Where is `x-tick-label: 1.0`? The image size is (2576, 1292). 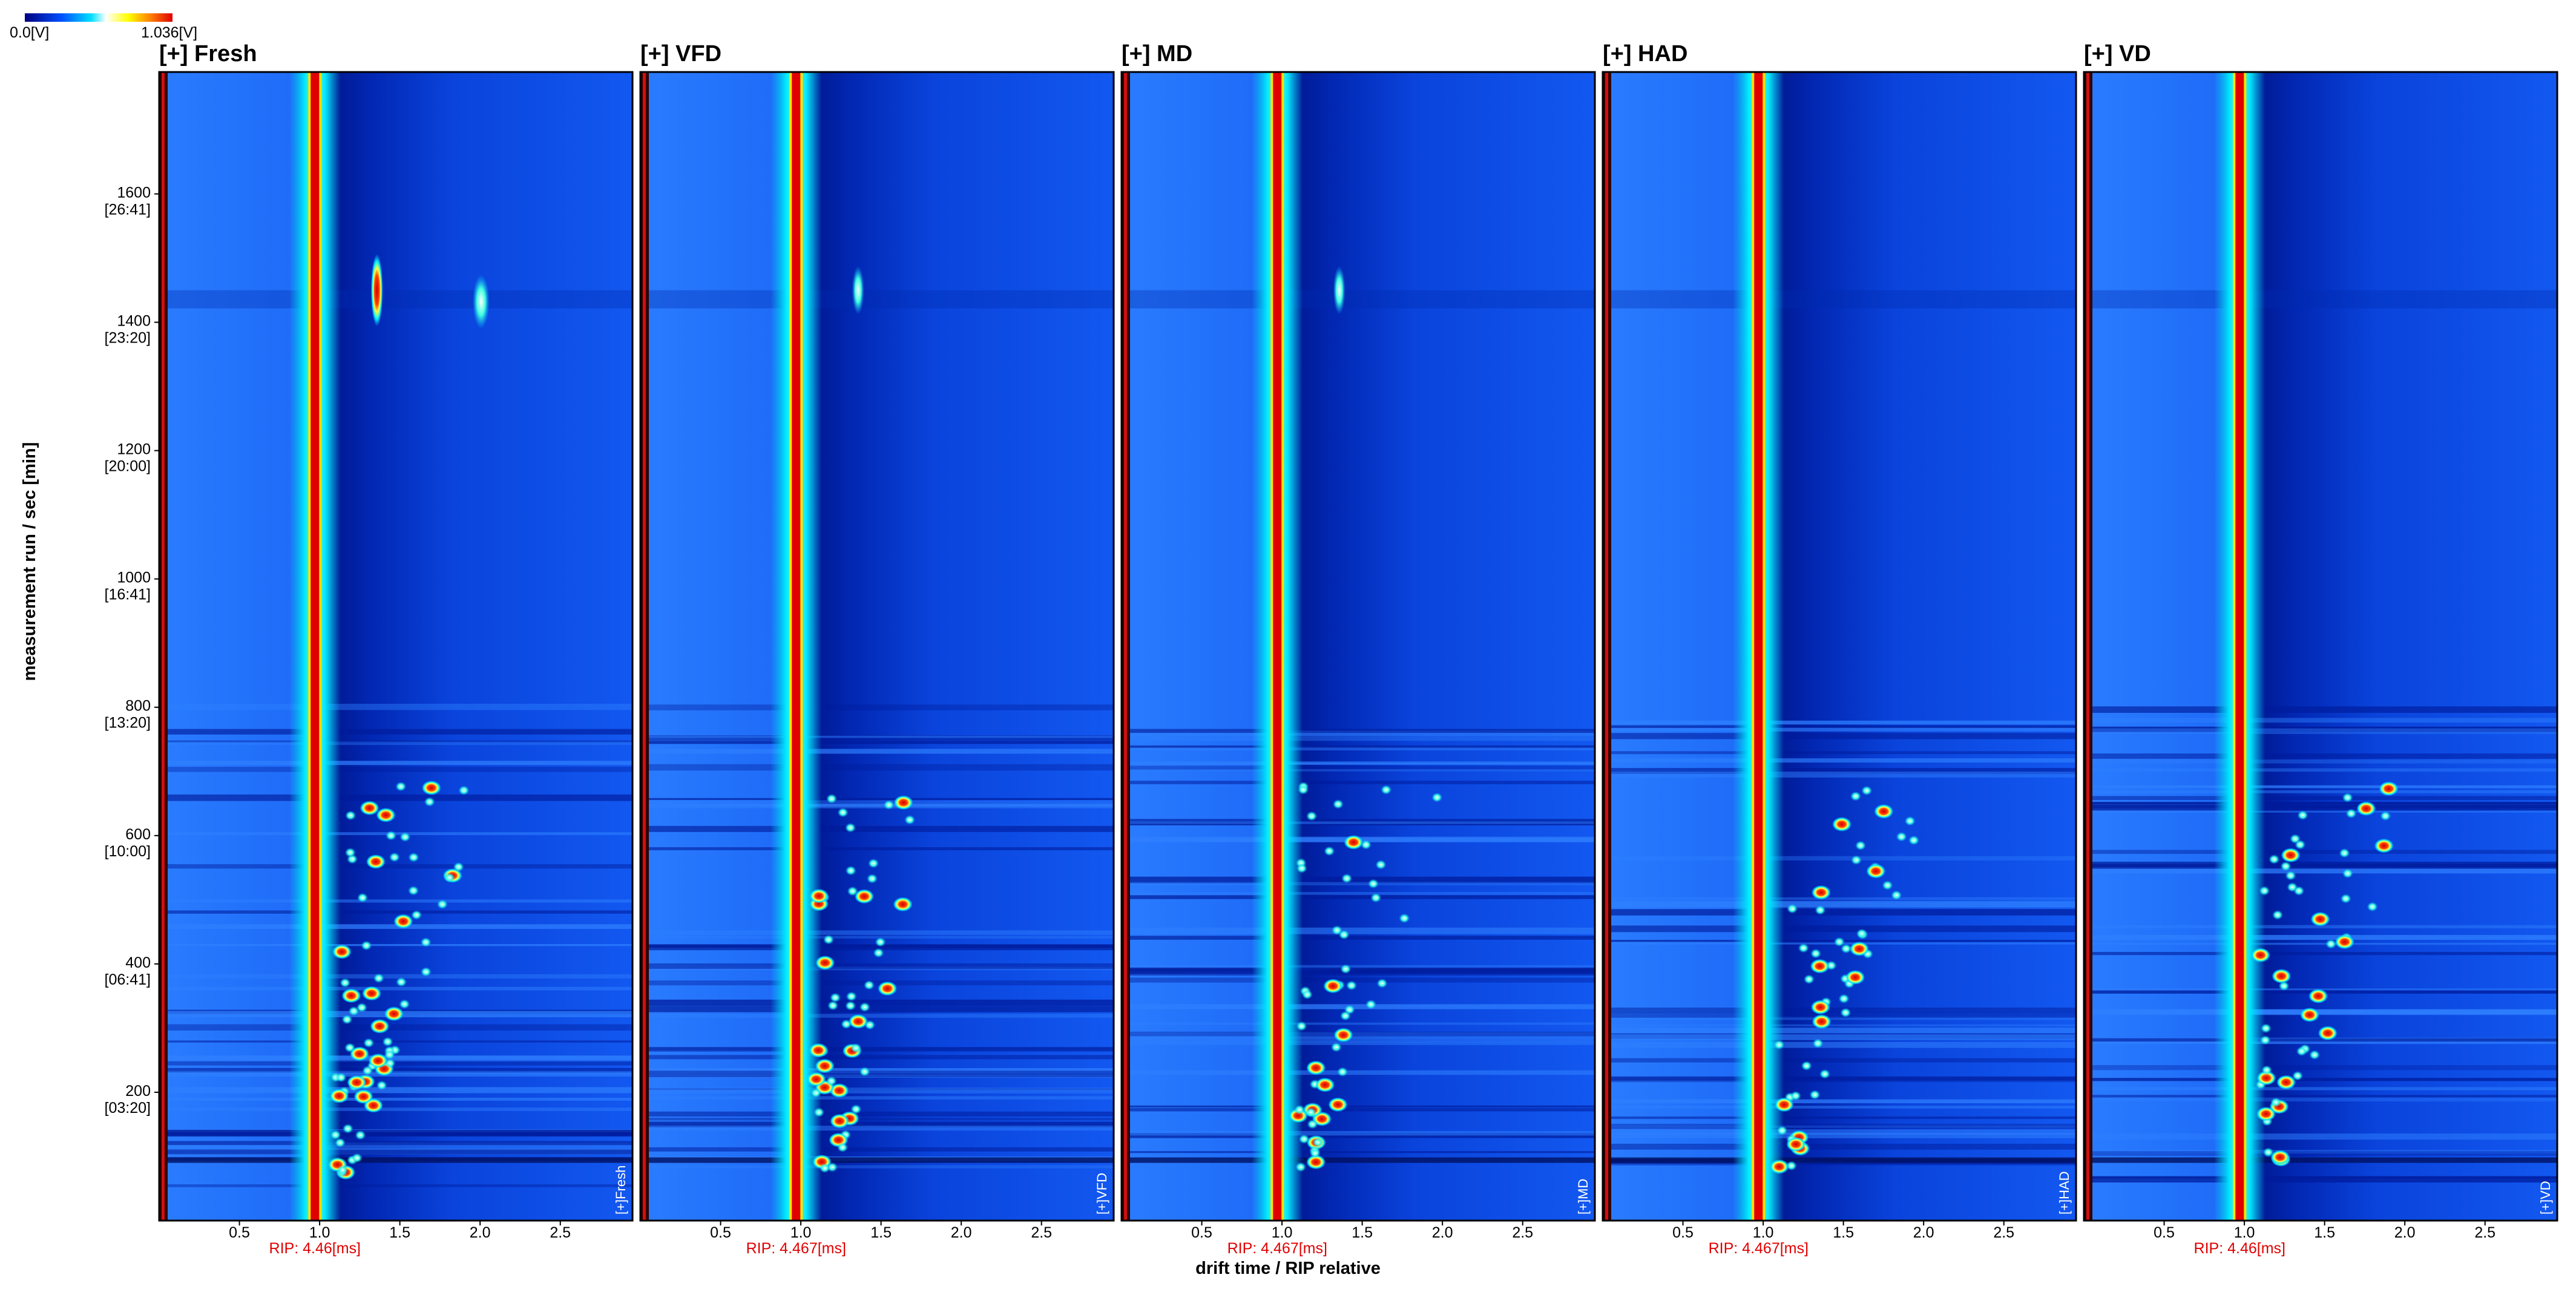
x-tick-label: 1.0 is located at coordinates (2244, 1232).